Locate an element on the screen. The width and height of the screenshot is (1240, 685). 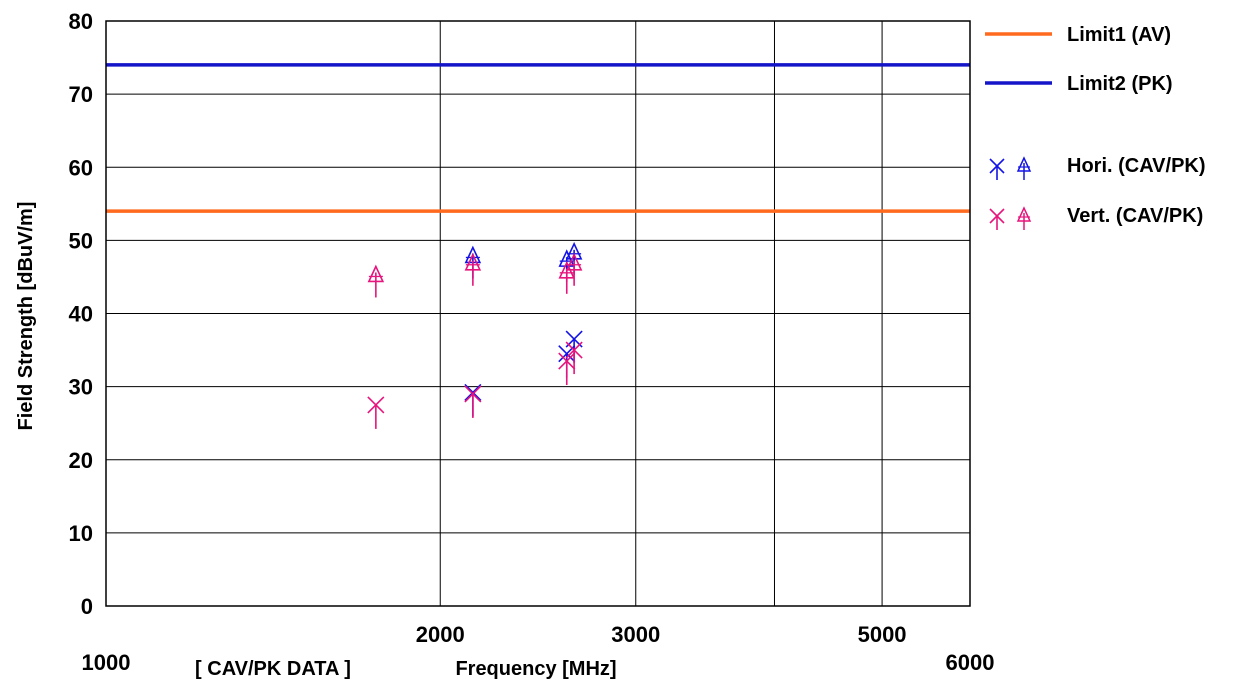
x-tick-label: 1000 is located at coordinates (106, 662).